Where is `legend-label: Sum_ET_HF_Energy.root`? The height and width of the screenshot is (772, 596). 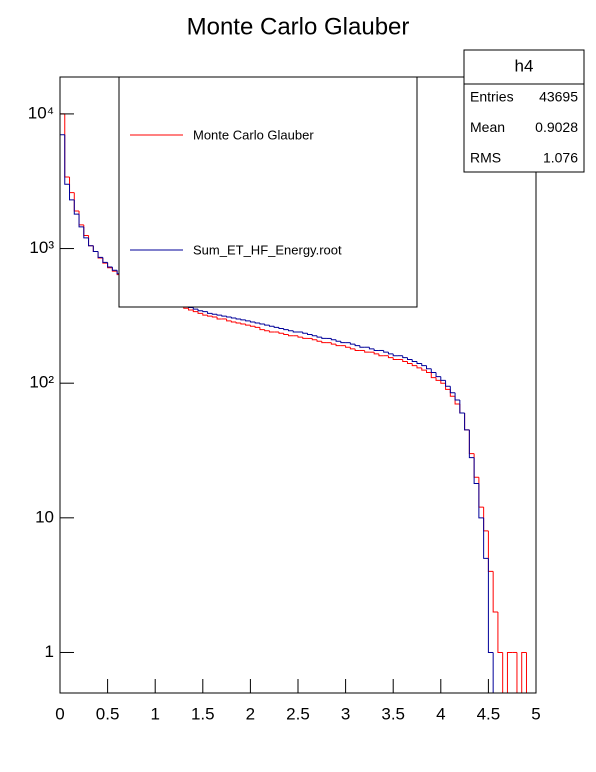
legend-label: Sum_ET_HF_Energy.root is located at coordinates (267, 249).